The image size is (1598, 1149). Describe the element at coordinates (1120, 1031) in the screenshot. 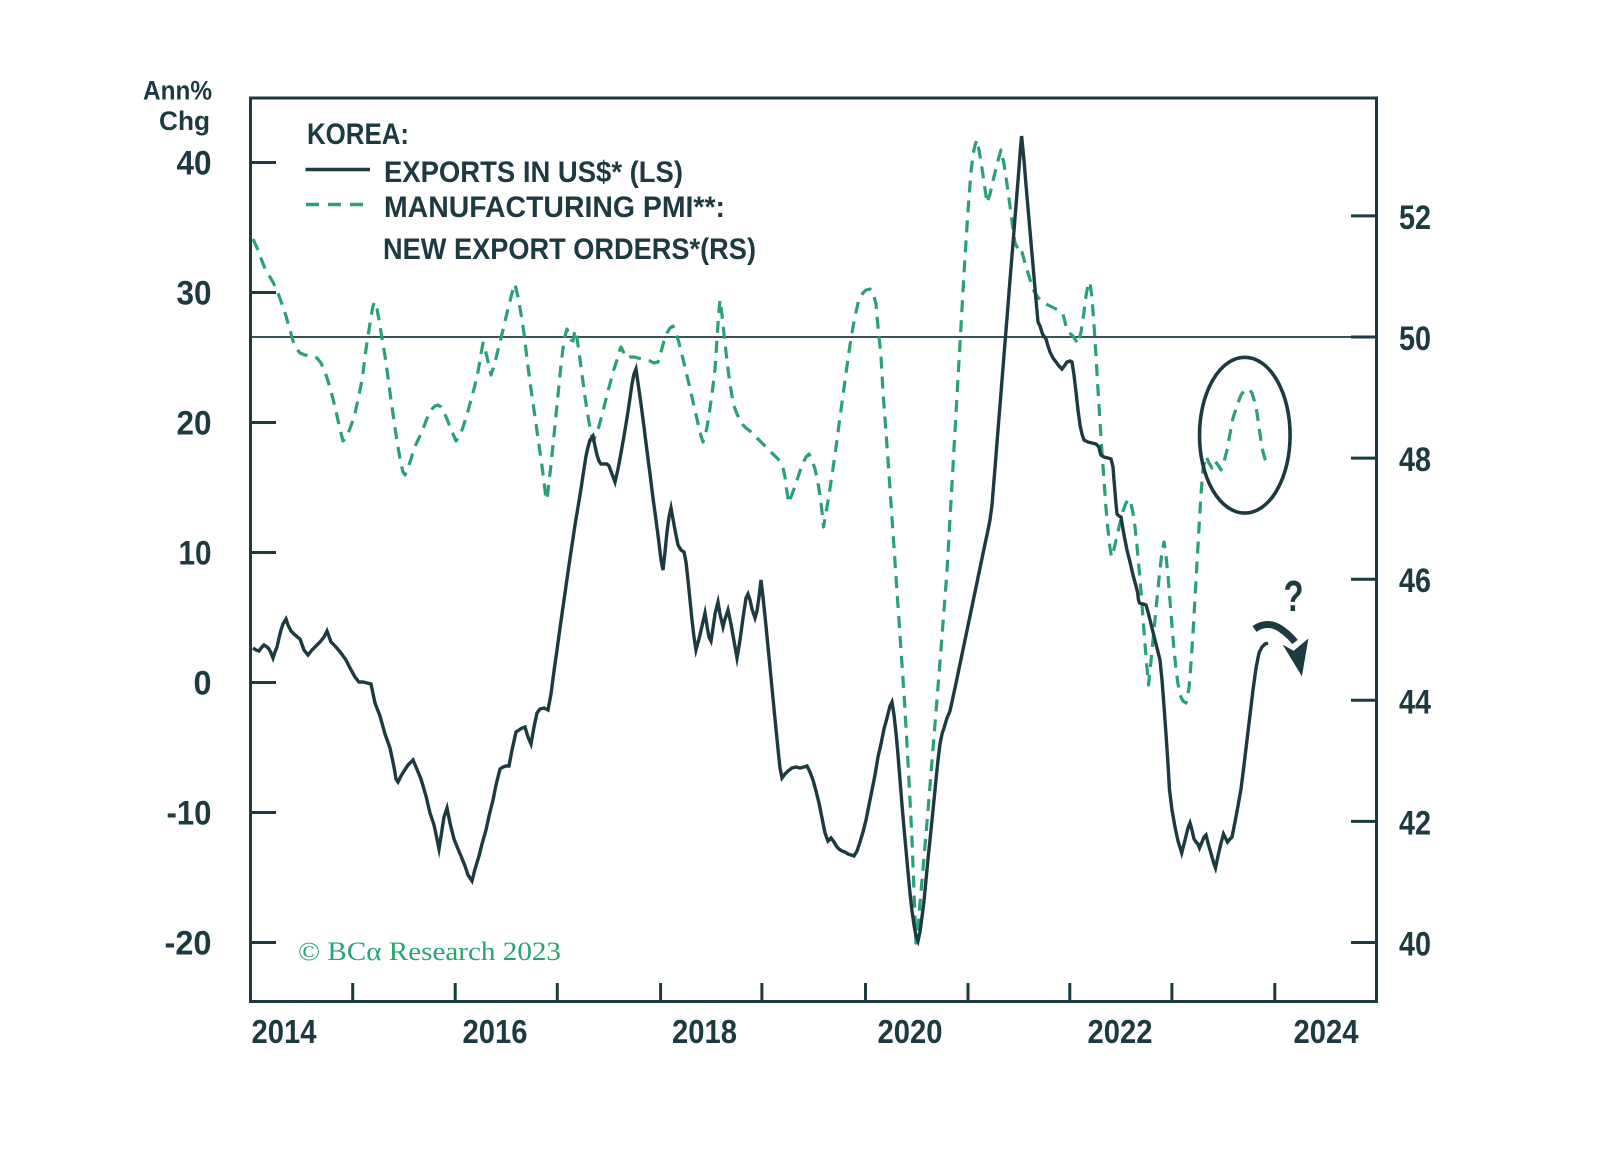

I see `svg-text: 2022` at that location.